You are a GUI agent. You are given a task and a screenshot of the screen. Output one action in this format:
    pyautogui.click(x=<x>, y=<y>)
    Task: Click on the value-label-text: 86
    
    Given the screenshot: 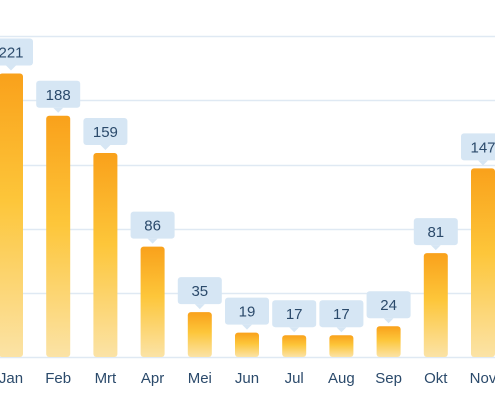 What is the action you would take?
    pyautogui.click(x=152, y=226)
    